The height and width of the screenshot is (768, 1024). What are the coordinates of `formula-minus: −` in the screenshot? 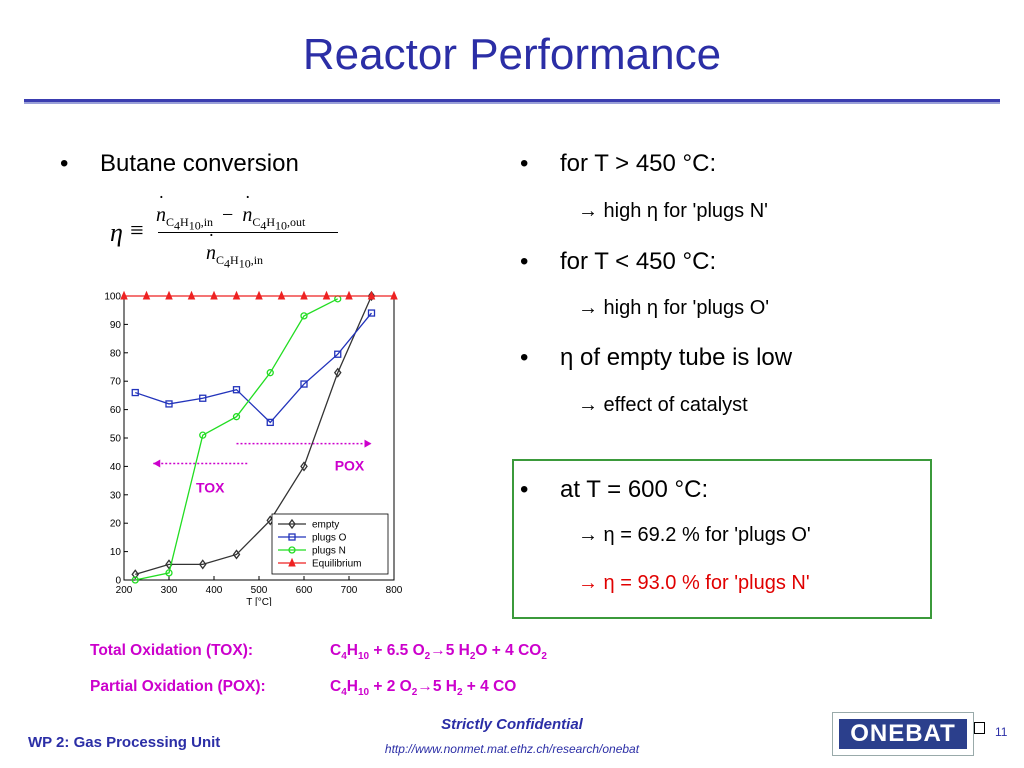 It's located at (228, 215).